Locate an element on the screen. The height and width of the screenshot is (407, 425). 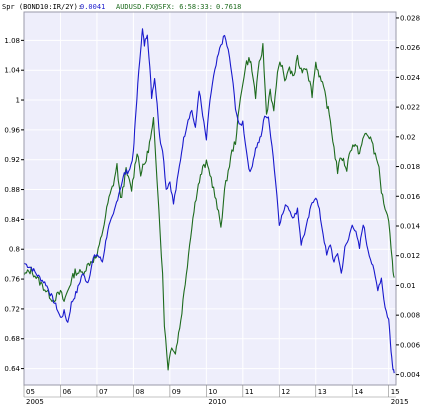
x-tick-label: 13 is located at coordinates (322, 392).